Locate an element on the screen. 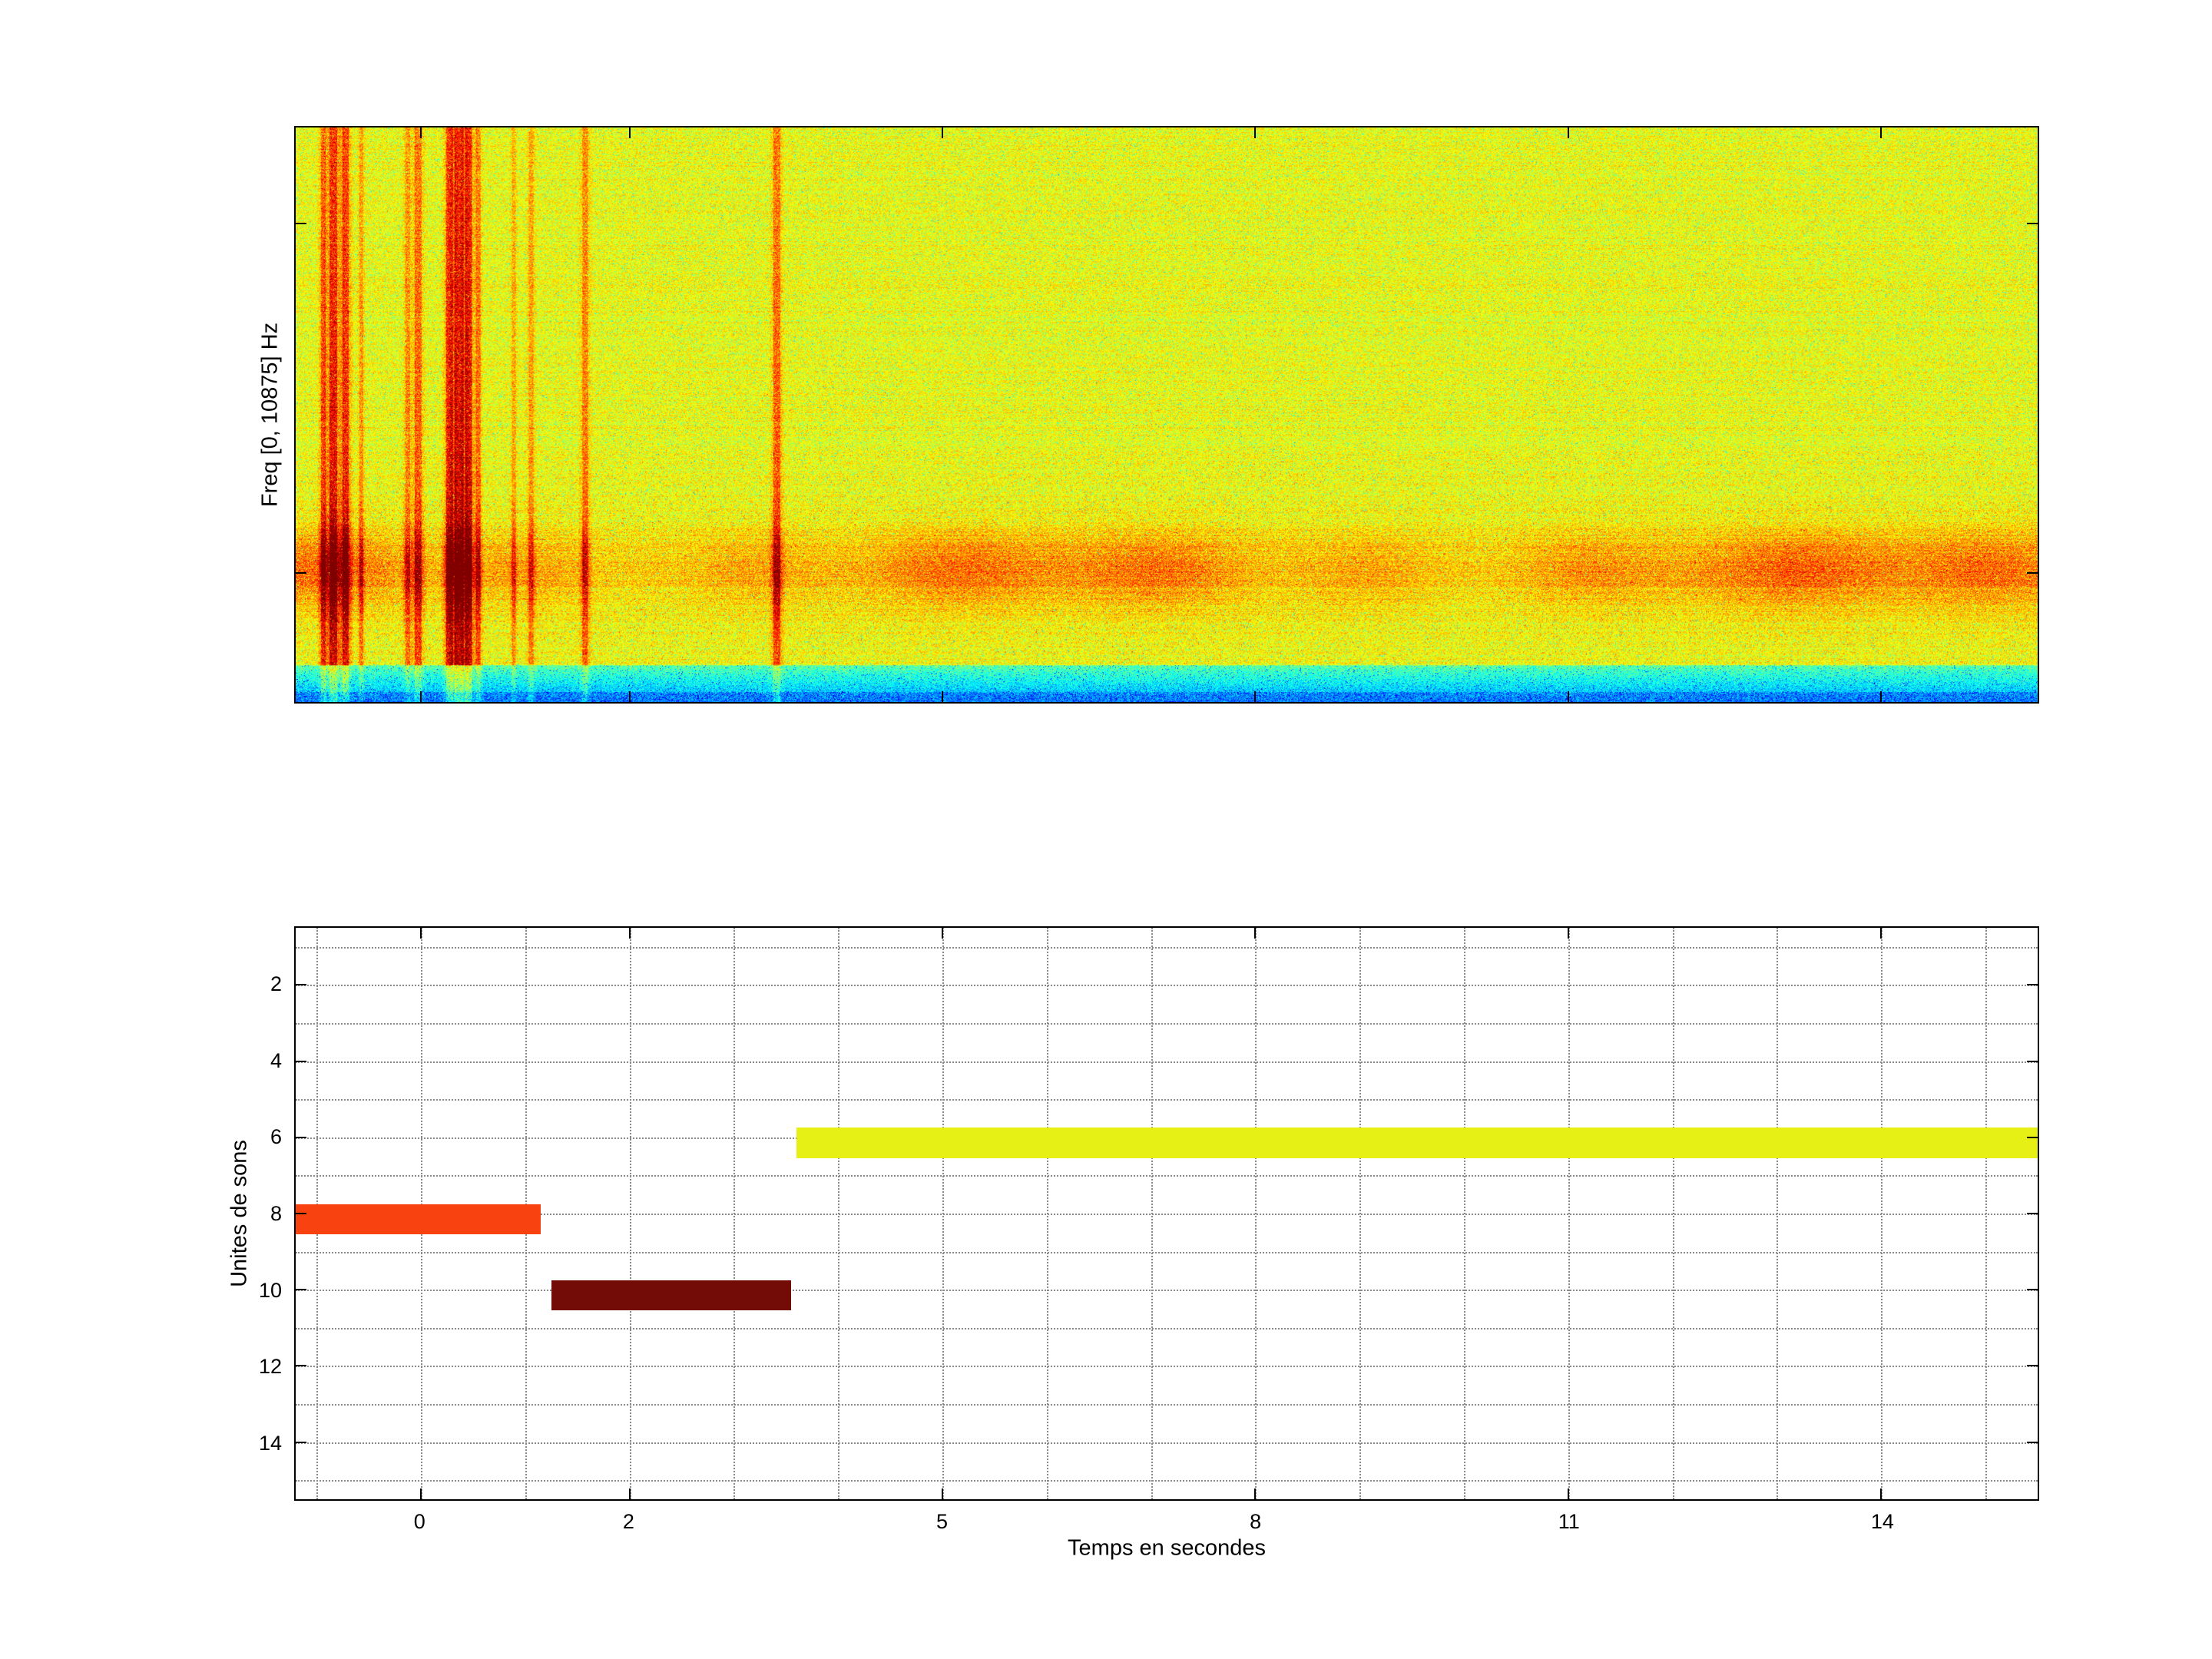 The width and height of the screenshot is (2212, 1659). y-tick-label: 14 is located at coordinates (270, 1444).